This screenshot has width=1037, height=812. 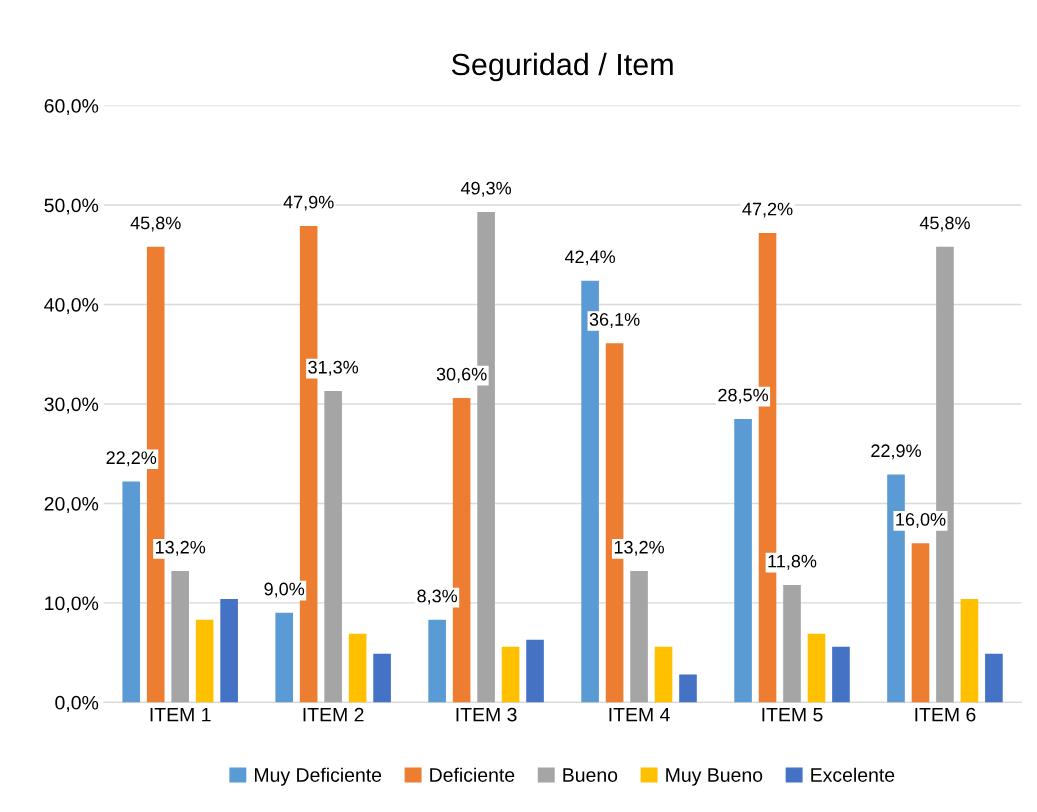 I want to click on legend-label: Deficiente, so click(x=472, y=774).